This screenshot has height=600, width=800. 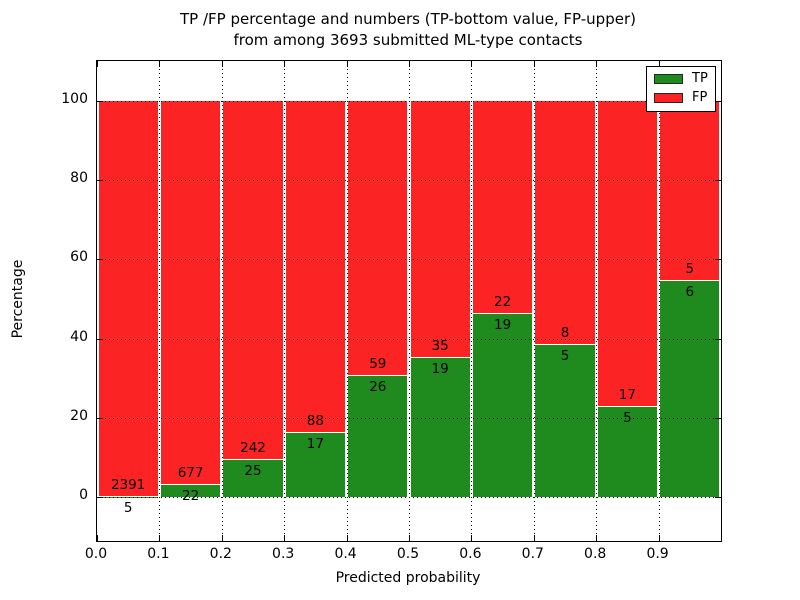 What do you see at coordinates (668, 98) in the screenshot?
I see `fp-legend-swatch-icon` at bounding box center [668, 98].